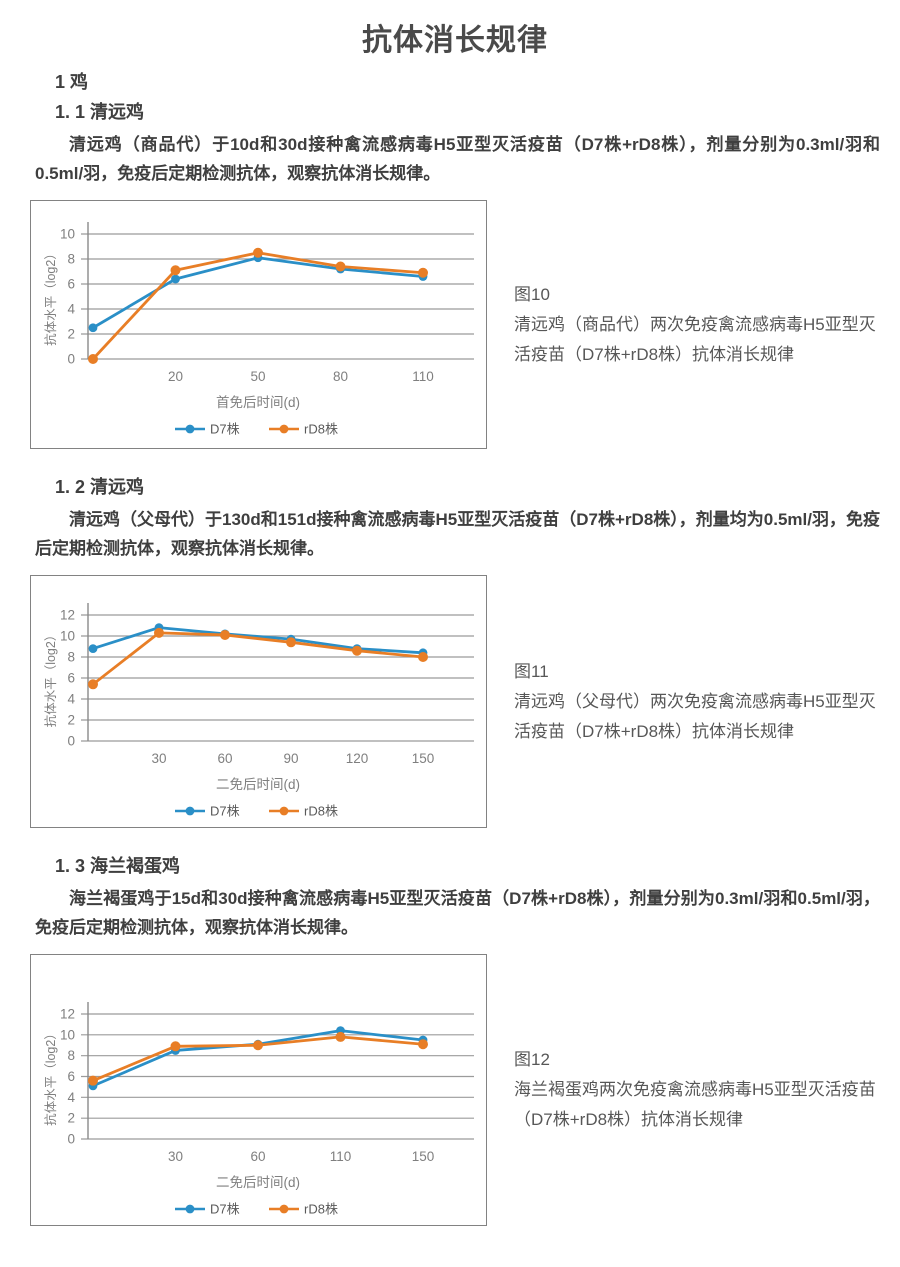  I want to click on figure-10-label: 图10, so click(532, 294).